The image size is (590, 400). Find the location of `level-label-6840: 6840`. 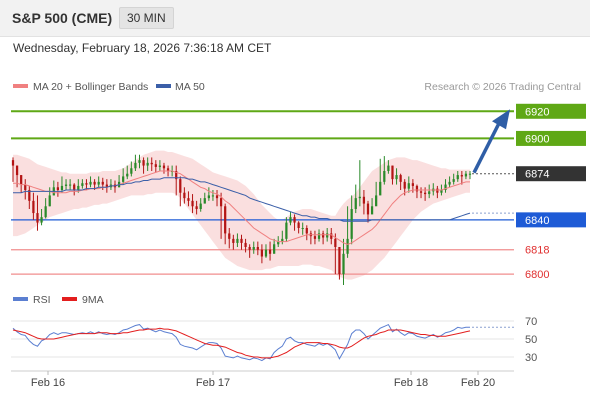

level-label-6840: 6840 is located at coordinates (537, 221).